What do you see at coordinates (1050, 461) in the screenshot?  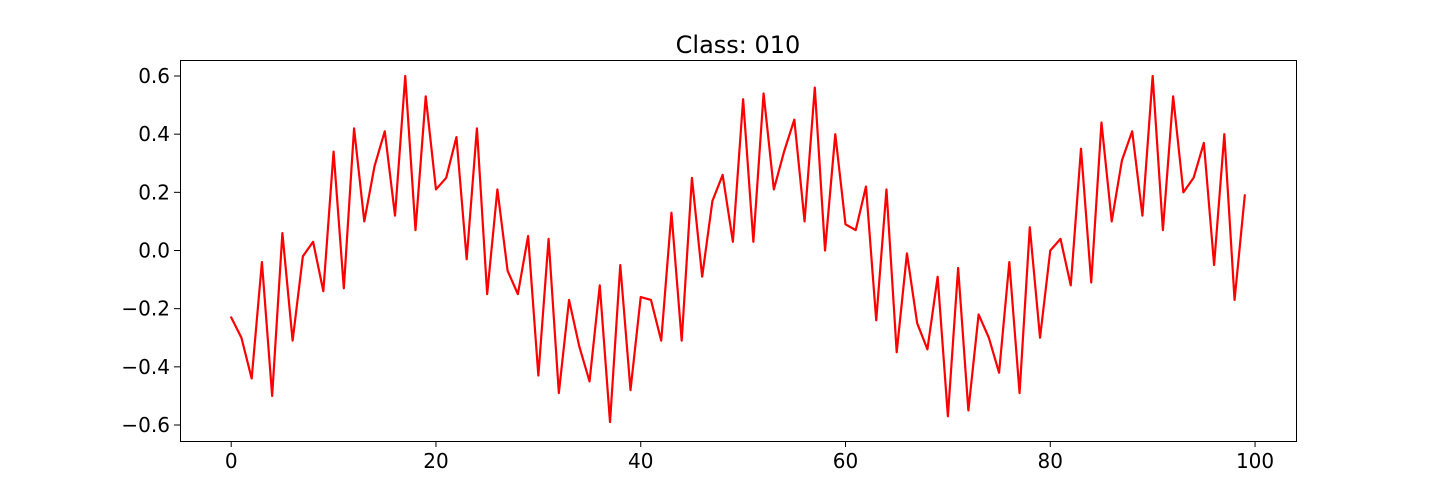 I see `x-tick-label: 80` at bounding box center [1050, 461].